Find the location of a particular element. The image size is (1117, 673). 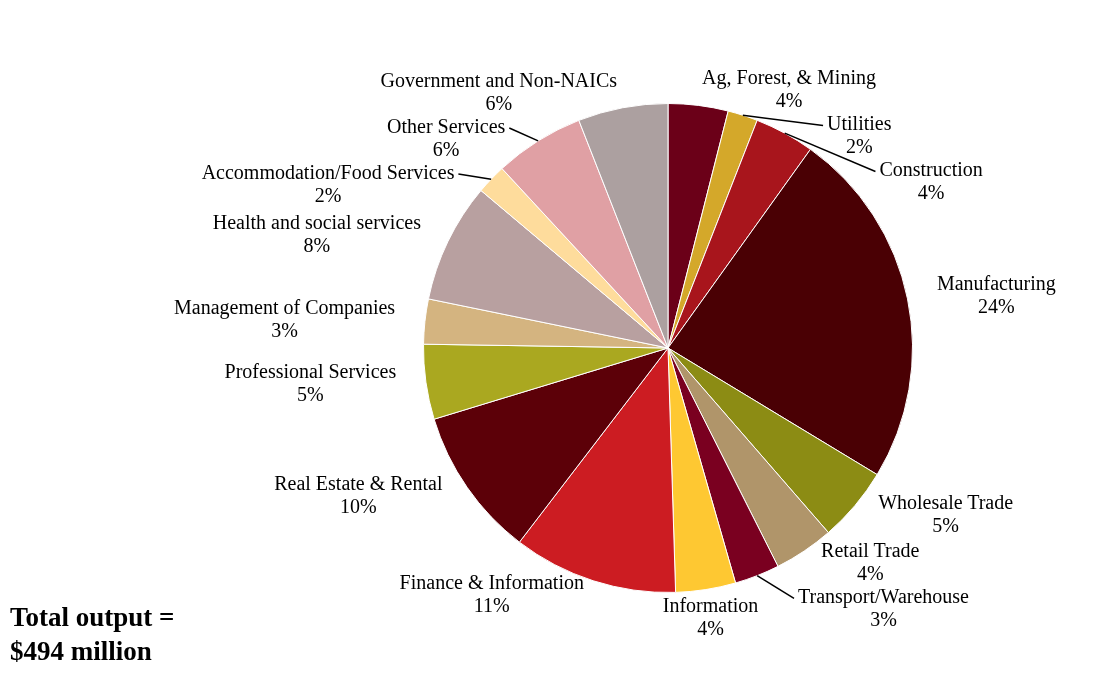

data-label: 8% is located at coordinates (317, 244).